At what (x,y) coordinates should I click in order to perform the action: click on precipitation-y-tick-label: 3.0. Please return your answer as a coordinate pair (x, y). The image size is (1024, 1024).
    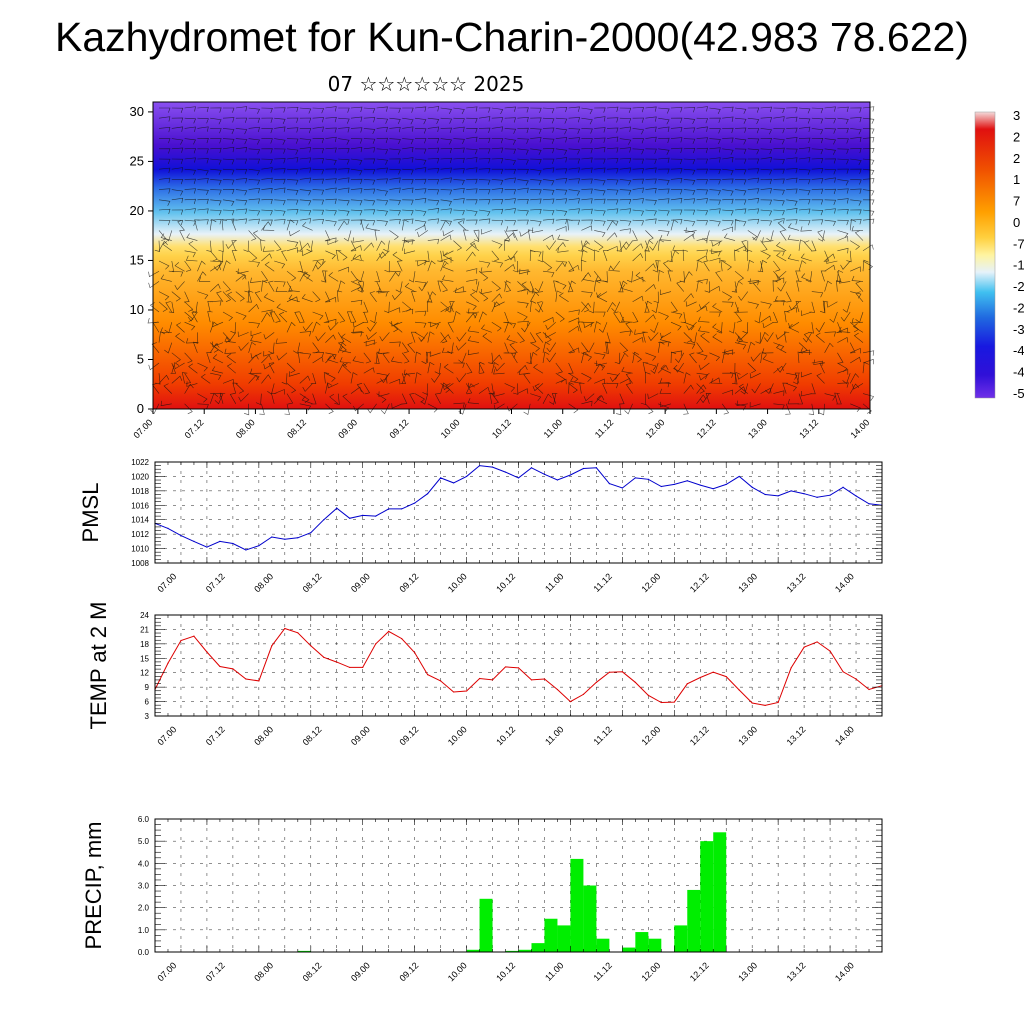
    Looking at the image, I should click on (144, 886).